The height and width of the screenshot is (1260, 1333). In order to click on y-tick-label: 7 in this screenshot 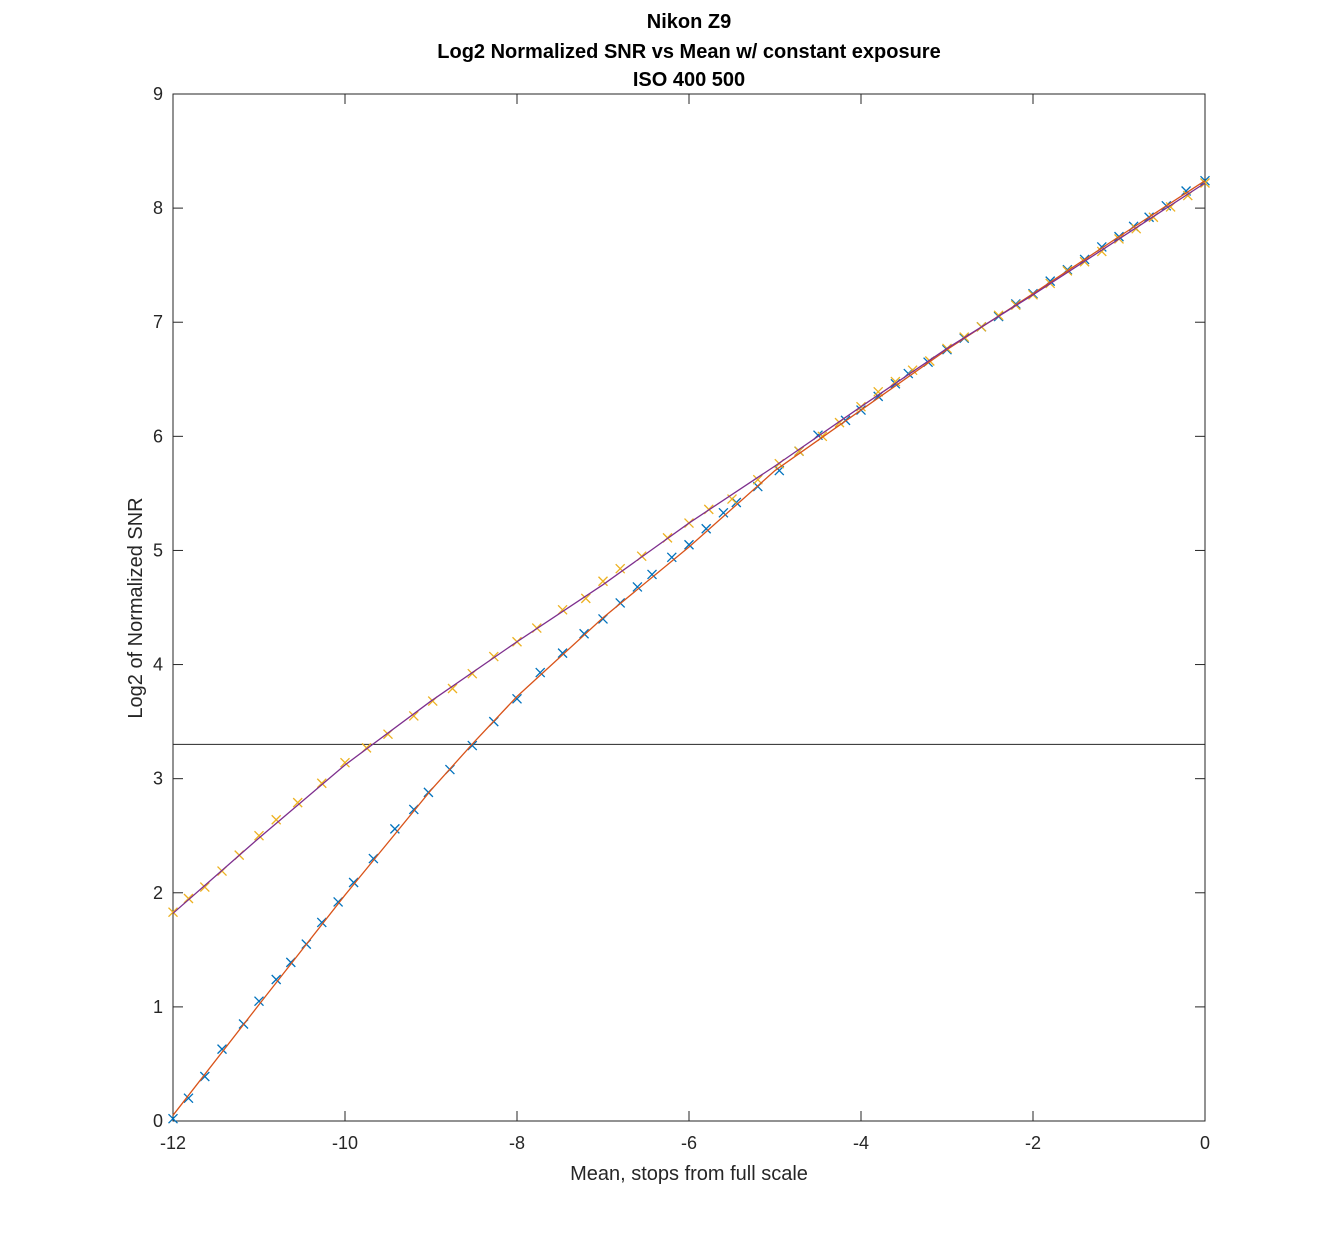, I will do `click(158, 322)`.